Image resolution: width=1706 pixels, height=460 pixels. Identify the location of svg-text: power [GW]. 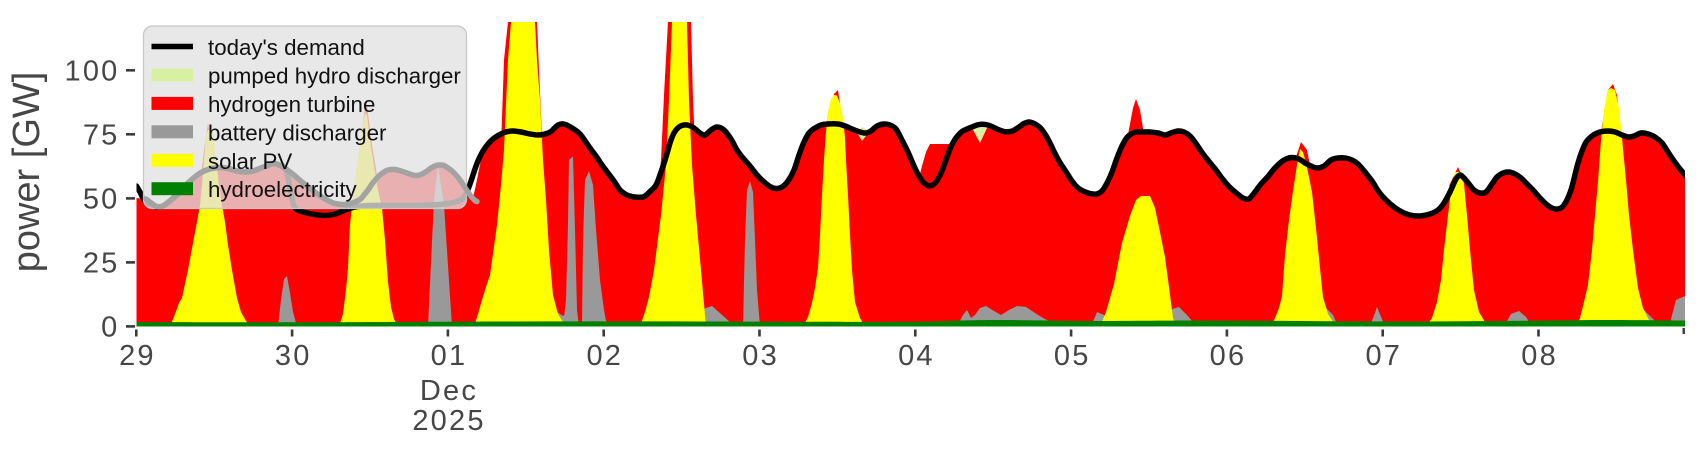
(27, 172).